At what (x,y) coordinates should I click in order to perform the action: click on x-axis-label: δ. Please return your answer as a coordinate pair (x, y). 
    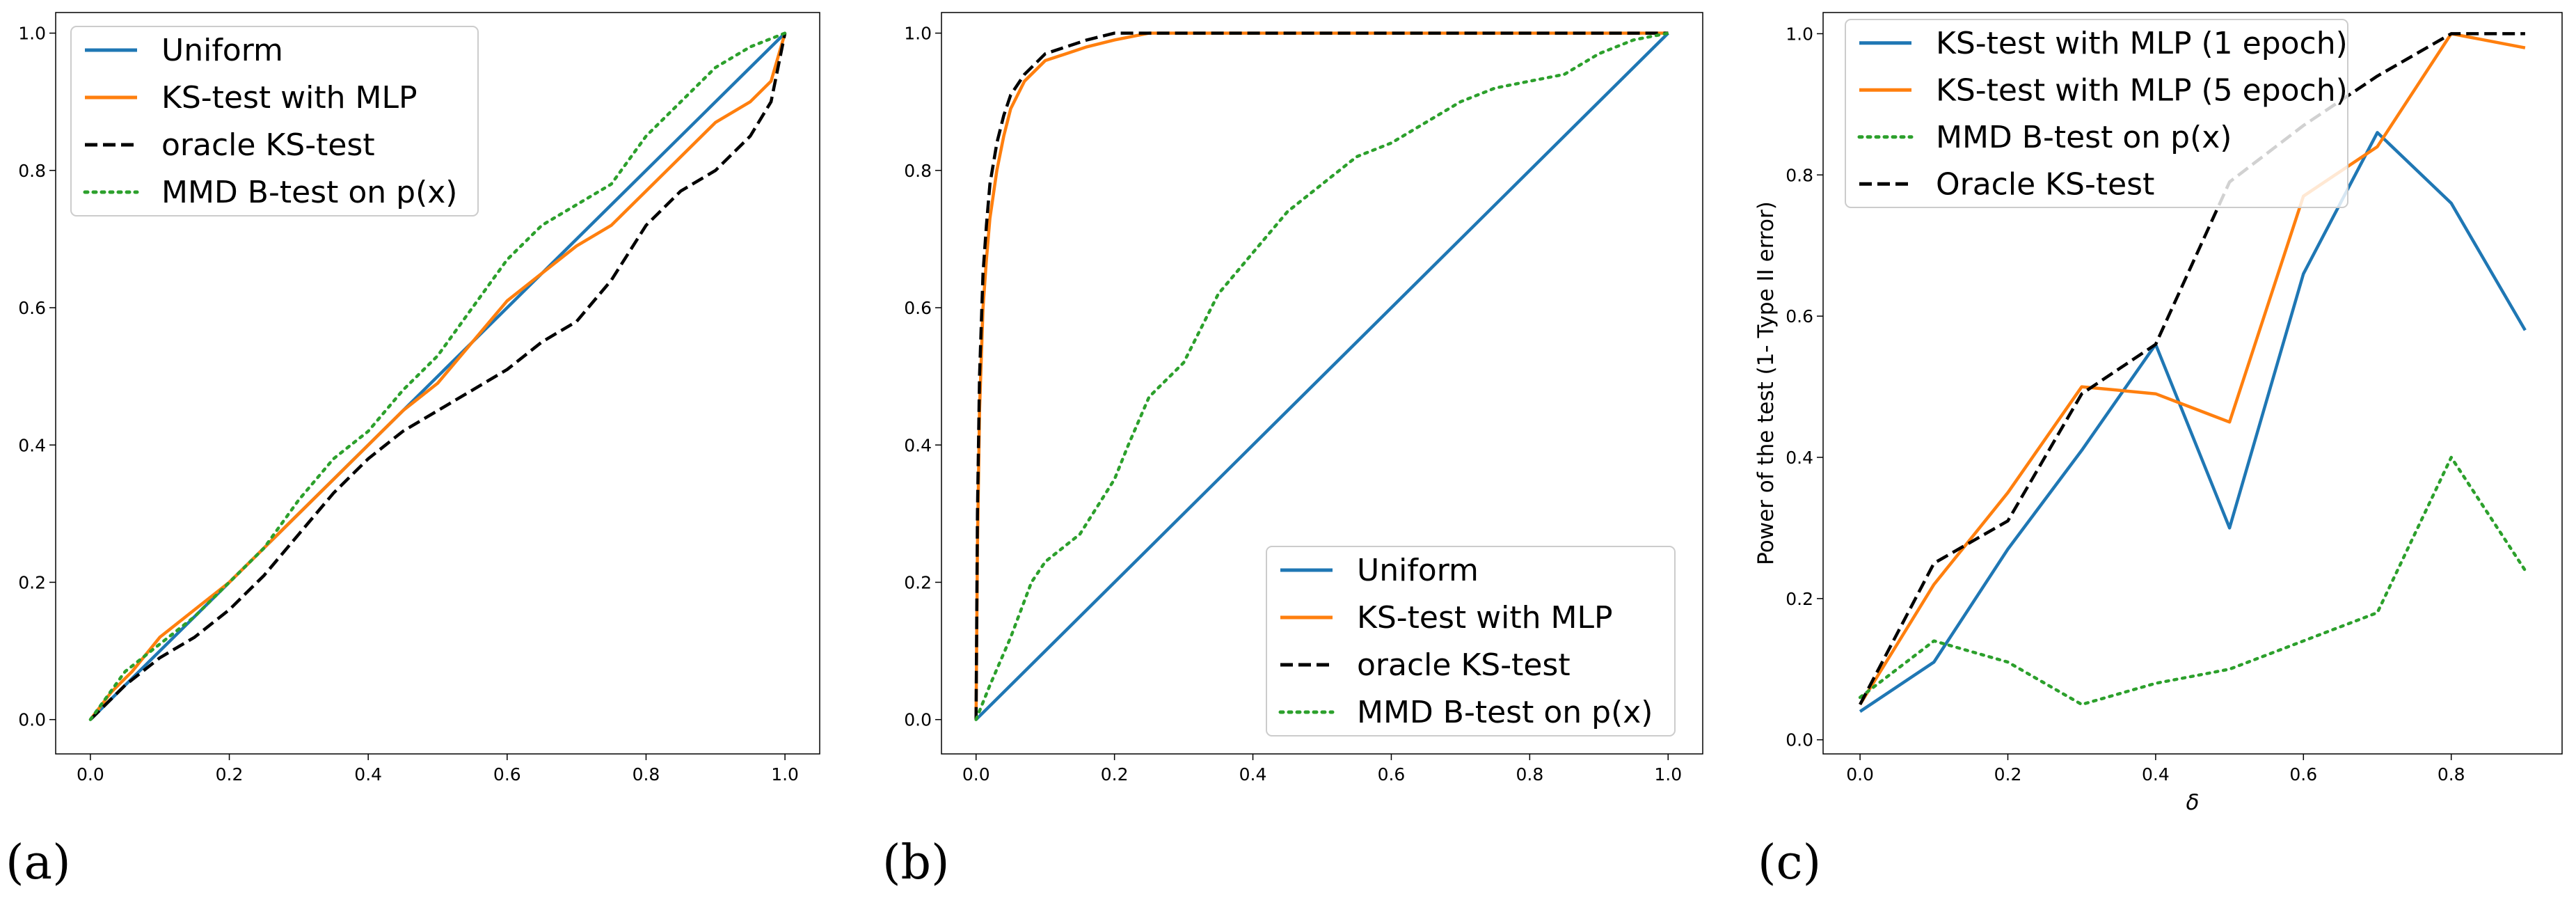
    Looking at the image, I should click on (2193, 802).